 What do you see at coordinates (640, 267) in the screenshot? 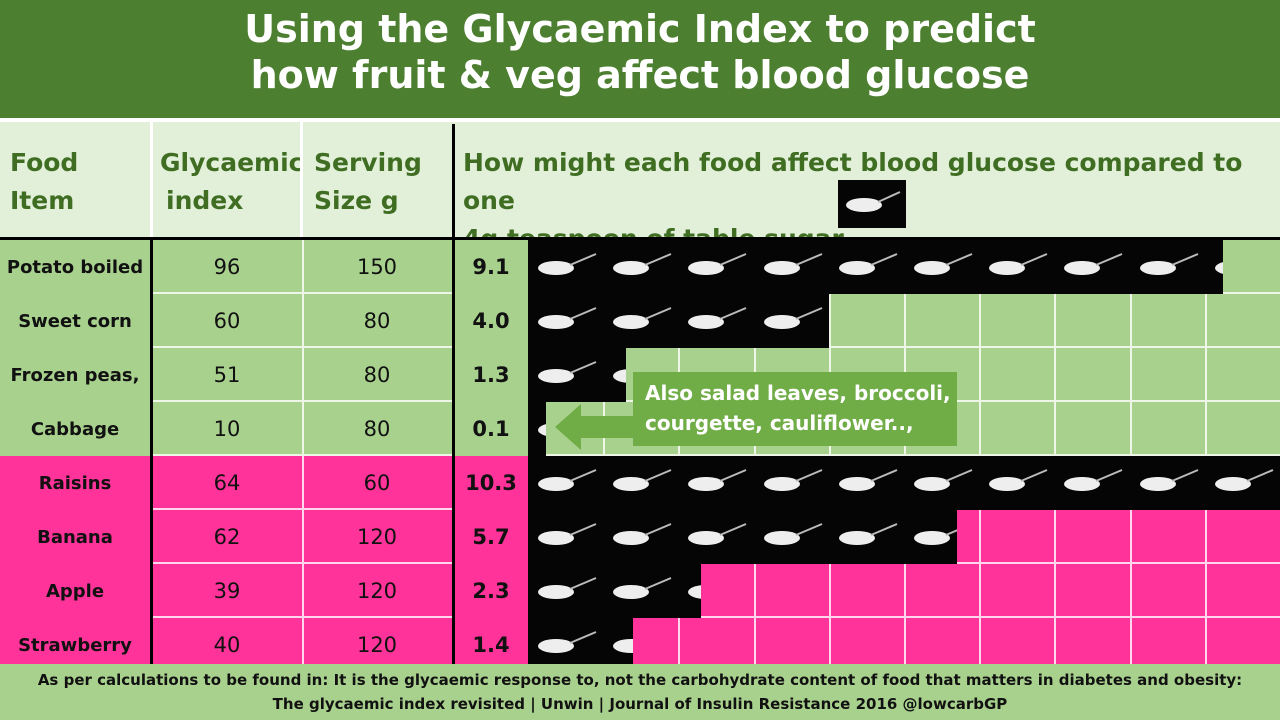
I see `table-row: Potato boiled 96 150 9.1` at bounding box center [640, 267].